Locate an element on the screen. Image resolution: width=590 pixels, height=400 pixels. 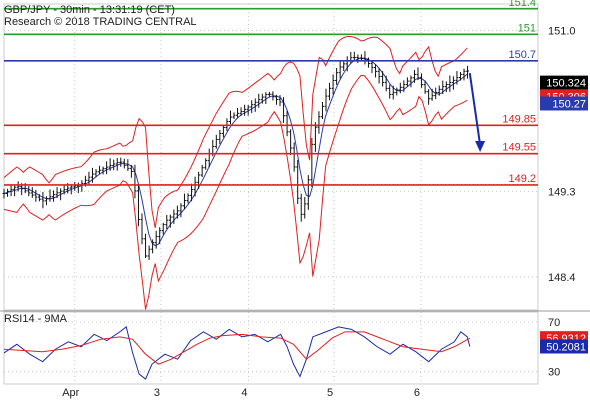
rsi-value-box-1: 50.2081 is located at coordinates (566, 348).